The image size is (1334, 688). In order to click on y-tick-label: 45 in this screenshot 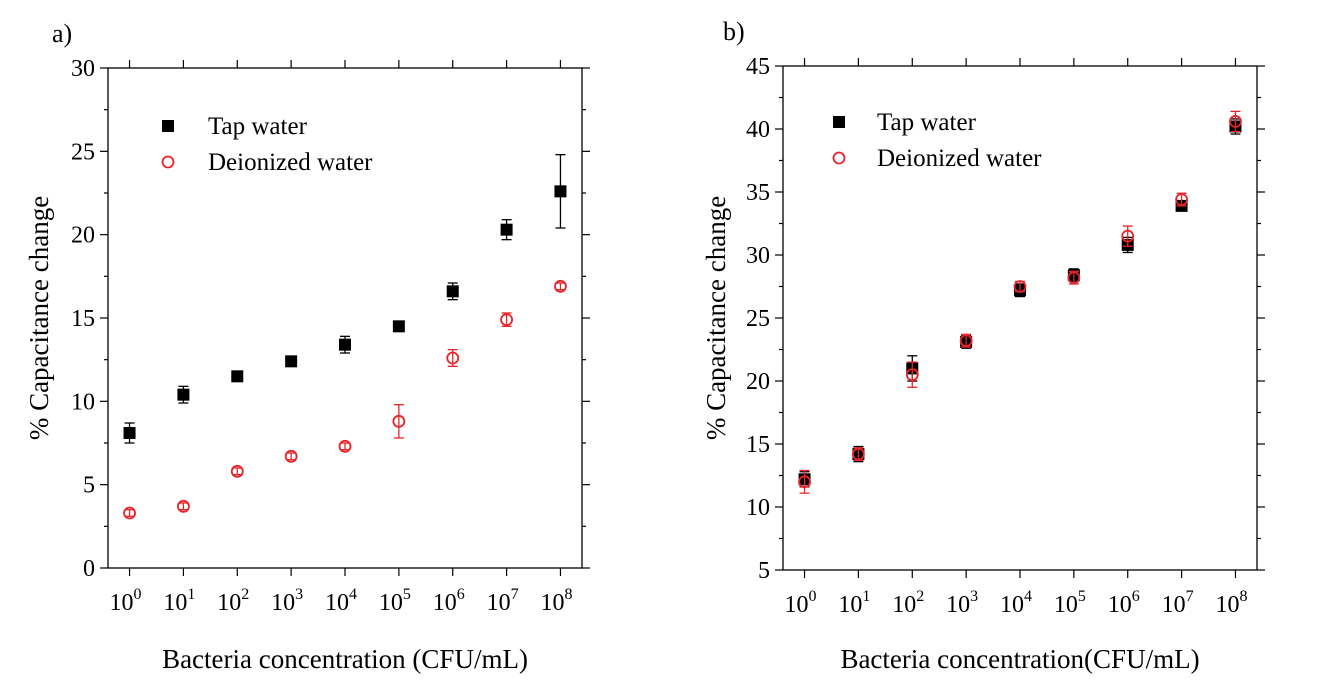, I will do `click(758, 67)`.